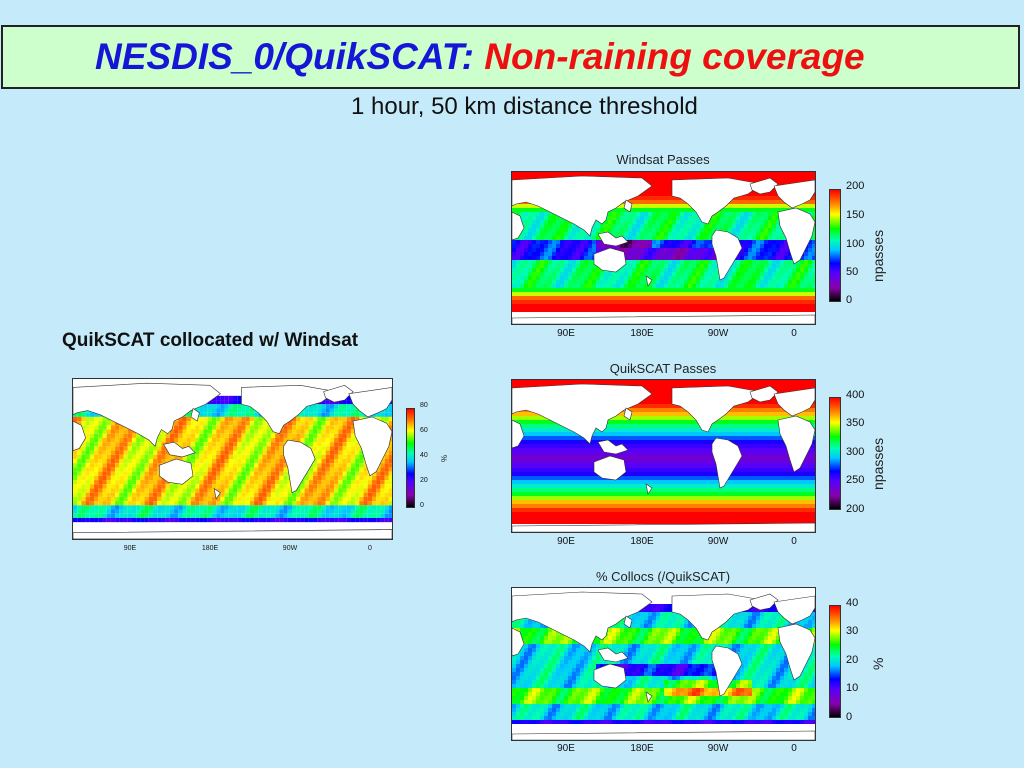  Describe the element at coordinates (290, 56) in the screenshot. I see `title-primary: NESDIS_0/QuikSCAT:` at that location.